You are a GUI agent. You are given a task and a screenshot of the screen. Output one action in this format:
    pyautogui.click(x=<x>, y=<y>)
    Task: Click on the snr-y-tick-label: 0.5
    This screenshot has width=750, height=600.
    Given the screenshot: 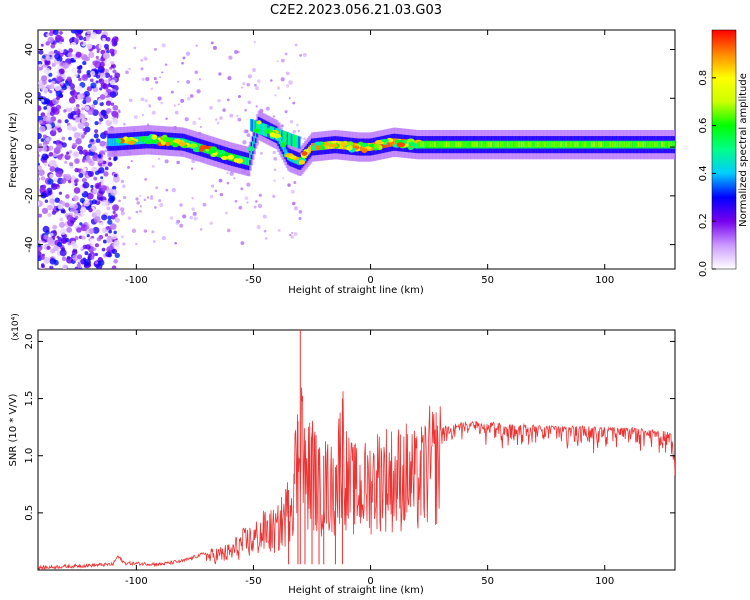 What is the action you would take?
    pyautogui.click(x=29, y=513)
    